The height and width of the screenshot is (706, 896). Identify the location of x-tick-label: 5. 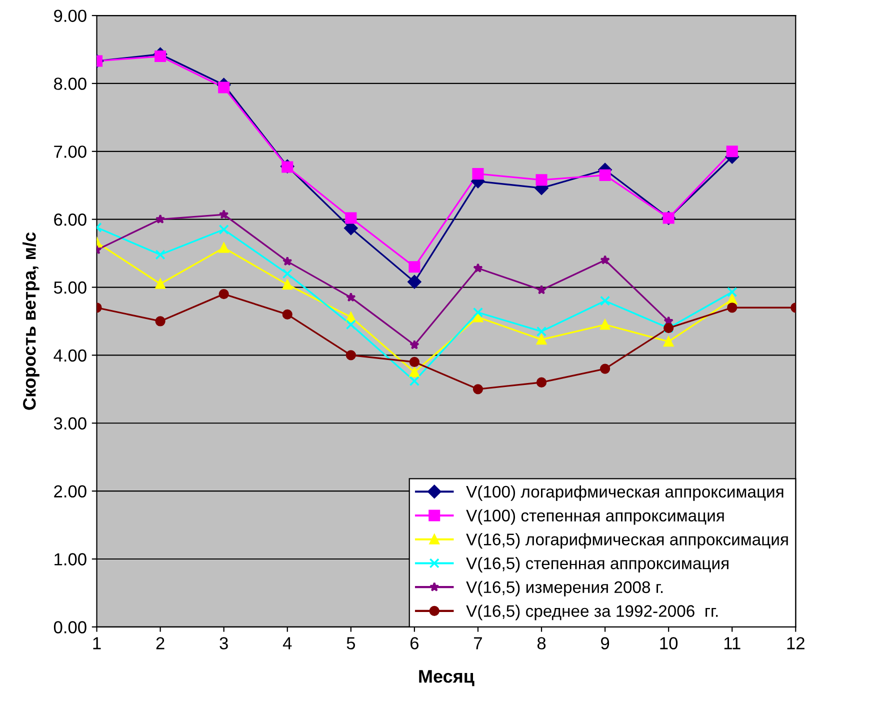
(351, 643).